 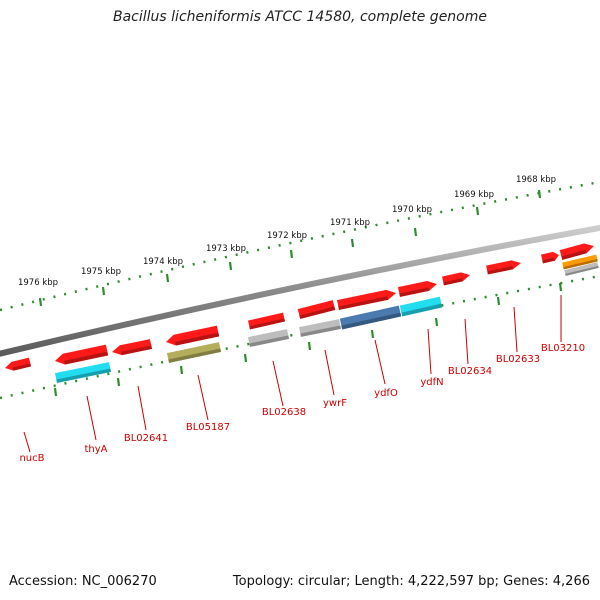 I want to click on gene-label: ydfO, so click(x=386, y=393).